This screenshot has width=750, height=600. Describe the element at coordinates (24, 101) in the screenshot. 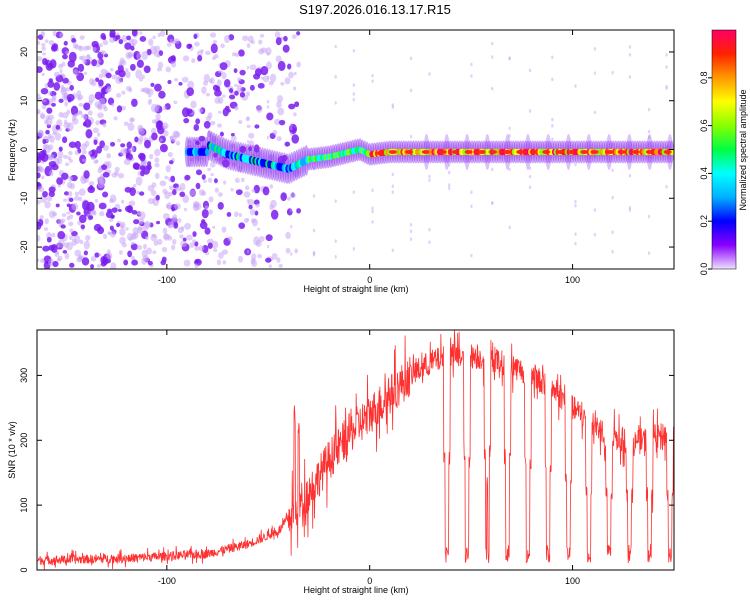

I see `spectrogram-ytick-label: 10` at that location.